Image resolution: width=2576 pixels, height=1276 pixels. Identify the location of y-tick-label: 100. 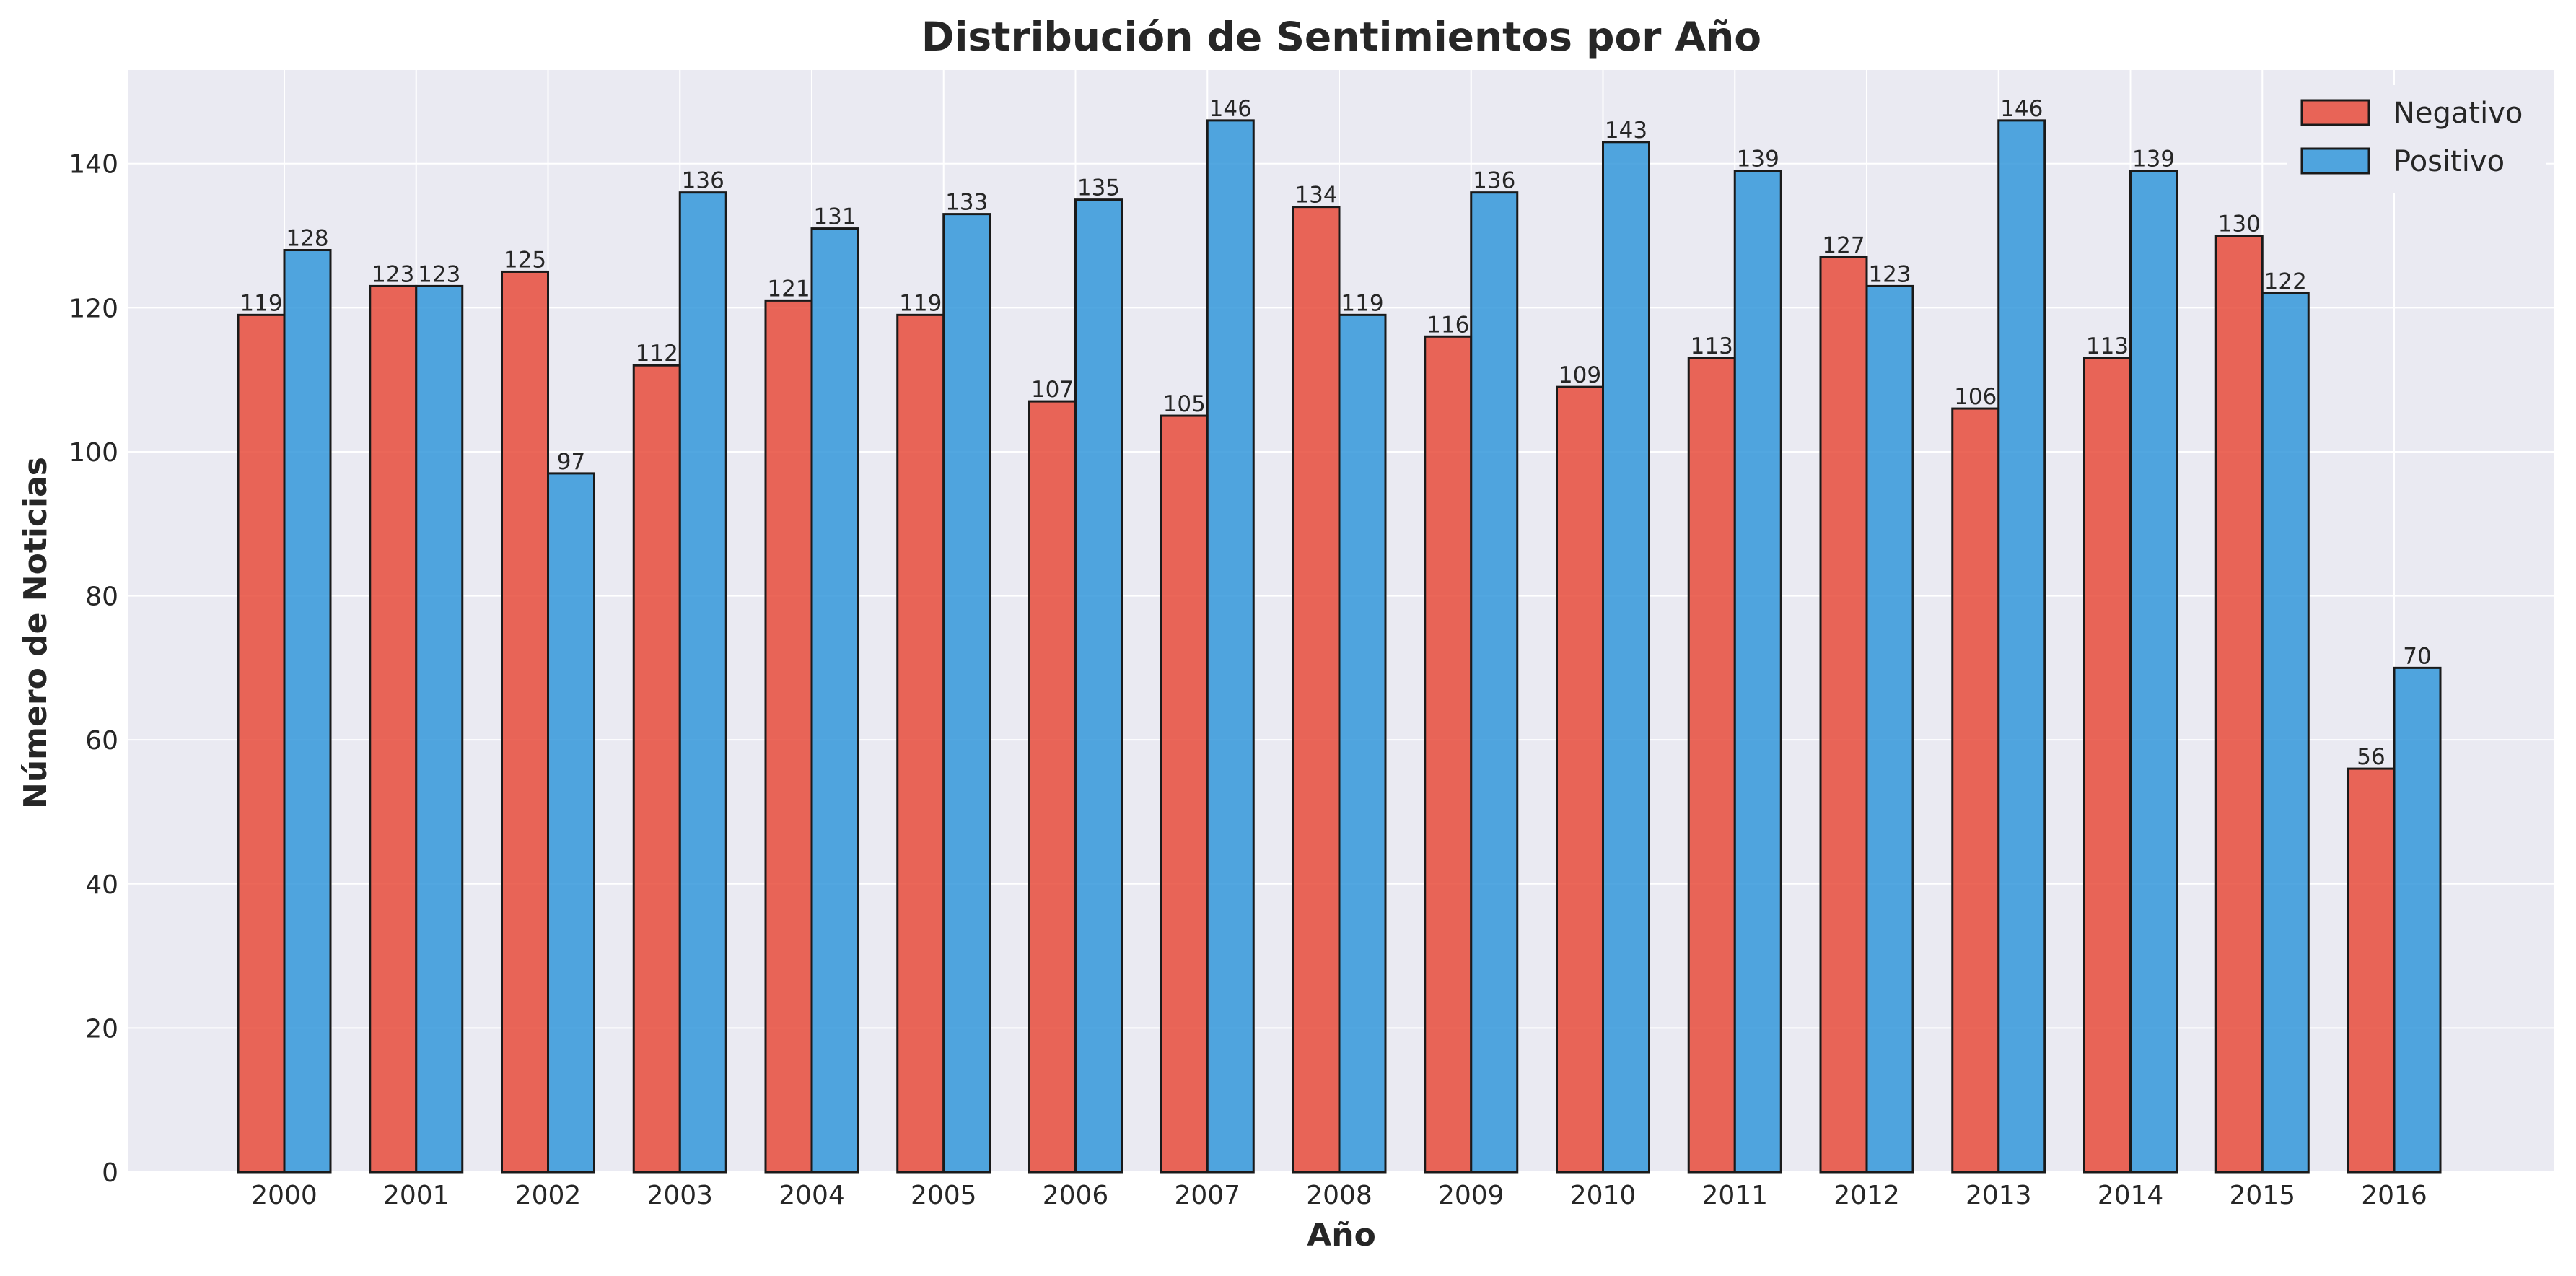
(93, 453).